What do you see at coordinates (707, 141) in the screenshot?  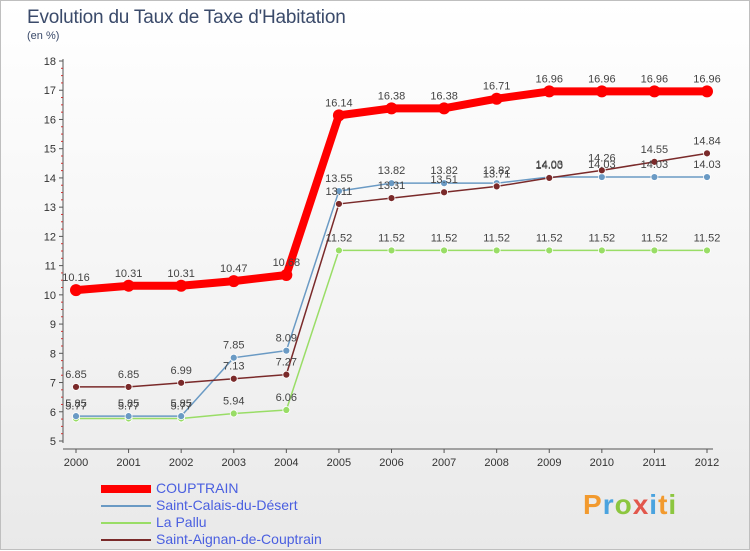 I see `data-label: 14.84` at bounding box center [707, 141].